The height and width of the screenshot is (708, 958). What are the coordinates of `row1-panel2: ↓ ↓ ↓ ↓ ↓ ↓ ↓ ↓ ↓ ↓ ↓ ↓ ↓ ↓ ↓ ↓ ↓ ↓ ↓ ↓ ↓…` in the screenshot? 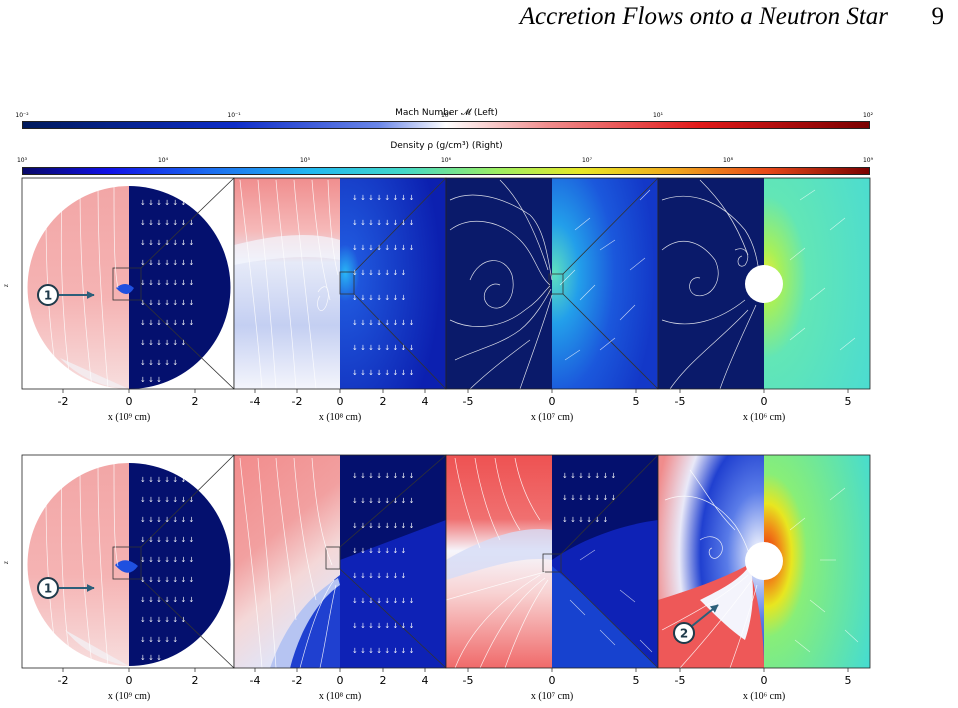 It's located at (340, 283).